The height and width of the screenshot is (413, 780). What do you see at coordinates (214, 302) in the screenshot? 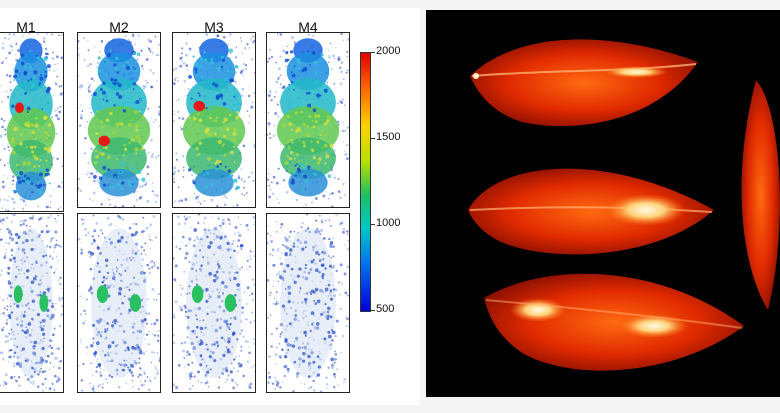
I see `fluorescence-mouse-svg` at bounding box center [214, 302].